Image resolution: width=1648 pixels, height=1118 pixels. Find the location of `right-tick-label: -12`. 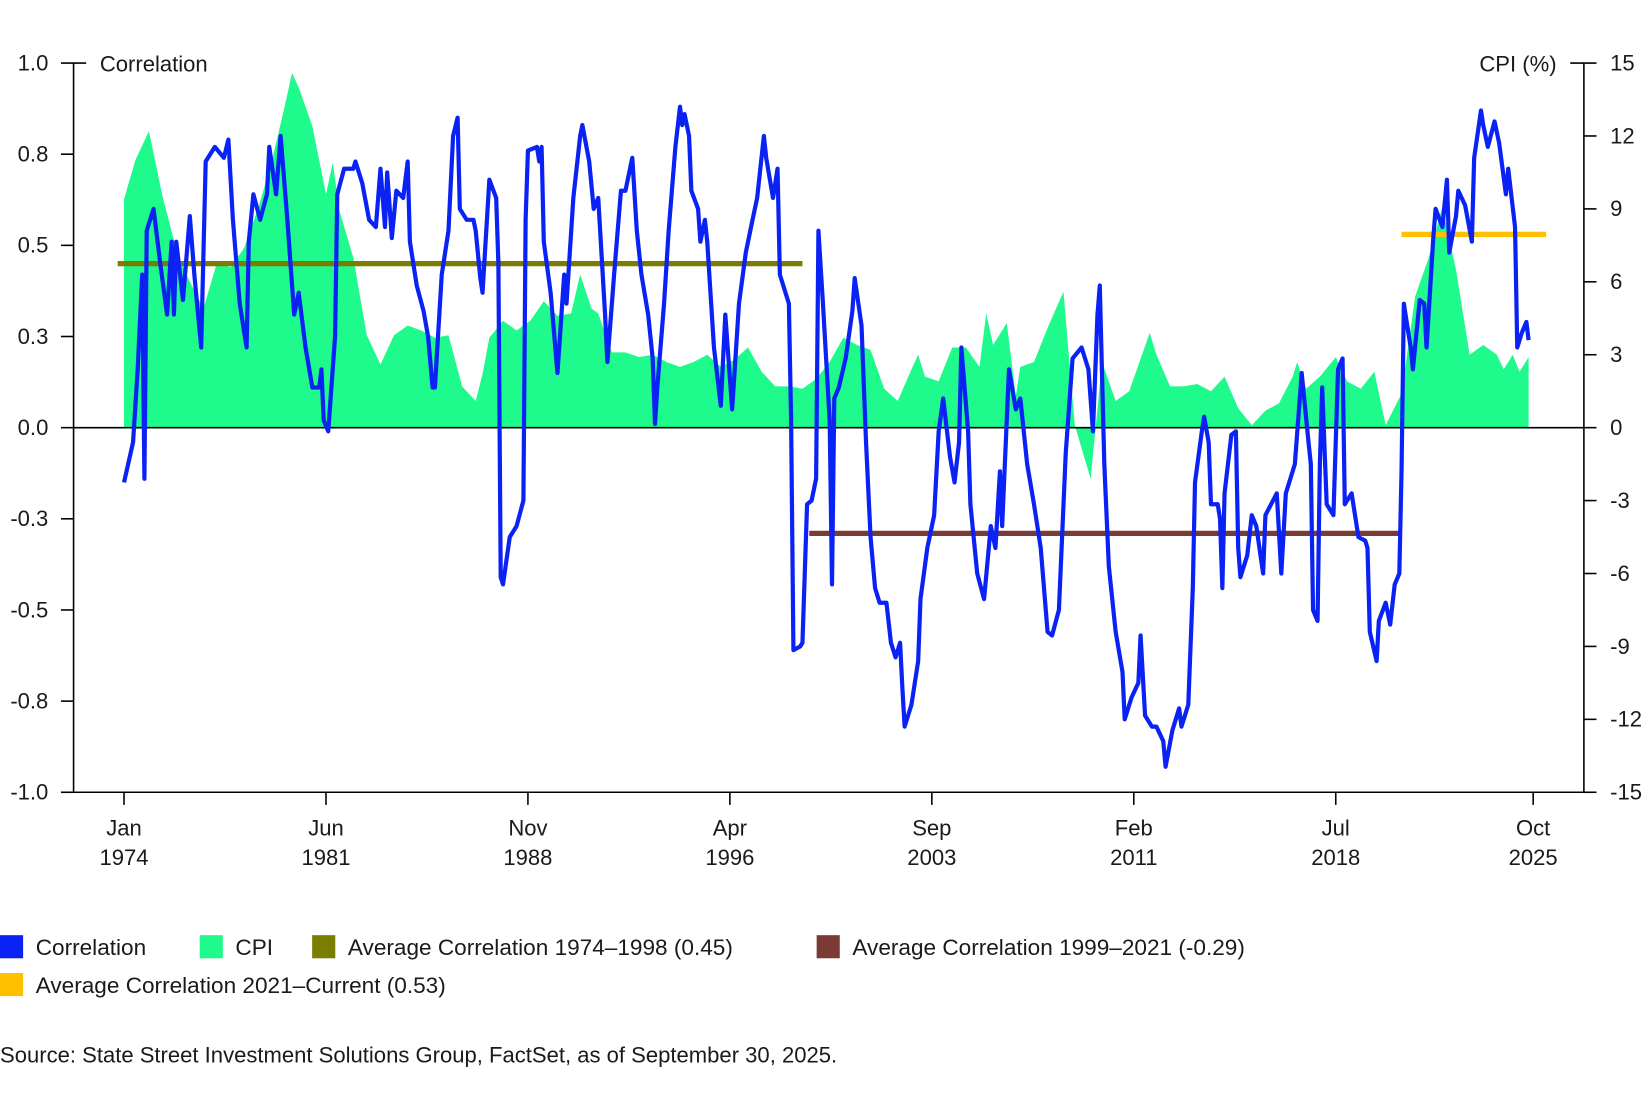

right-tick-label: -12 is located at coordinates (1626, 719).